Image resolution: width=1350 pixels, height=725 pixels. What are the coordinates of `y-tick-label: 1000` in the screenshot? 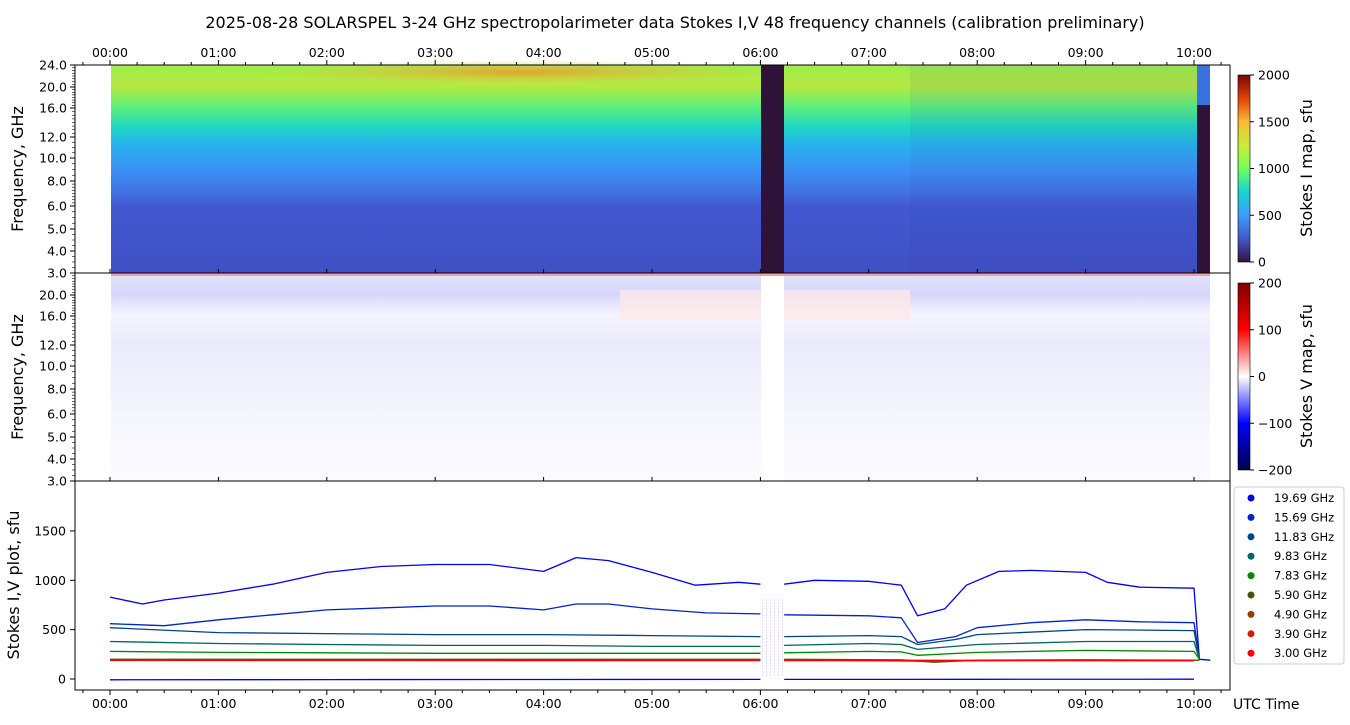 It's located at (50, 580).